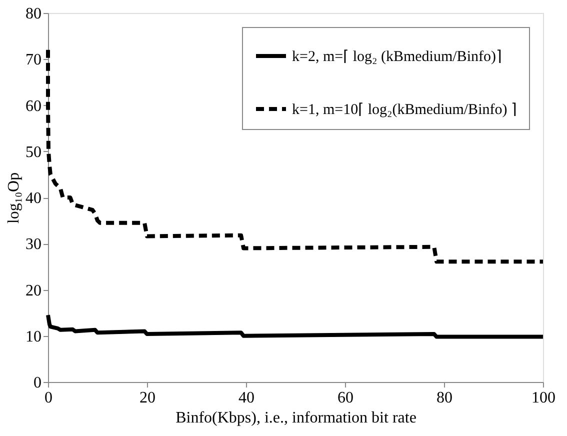  Describe the element at coordinates (346, 398) in the screenshot. I see `x-tick-label: 60` at that location.